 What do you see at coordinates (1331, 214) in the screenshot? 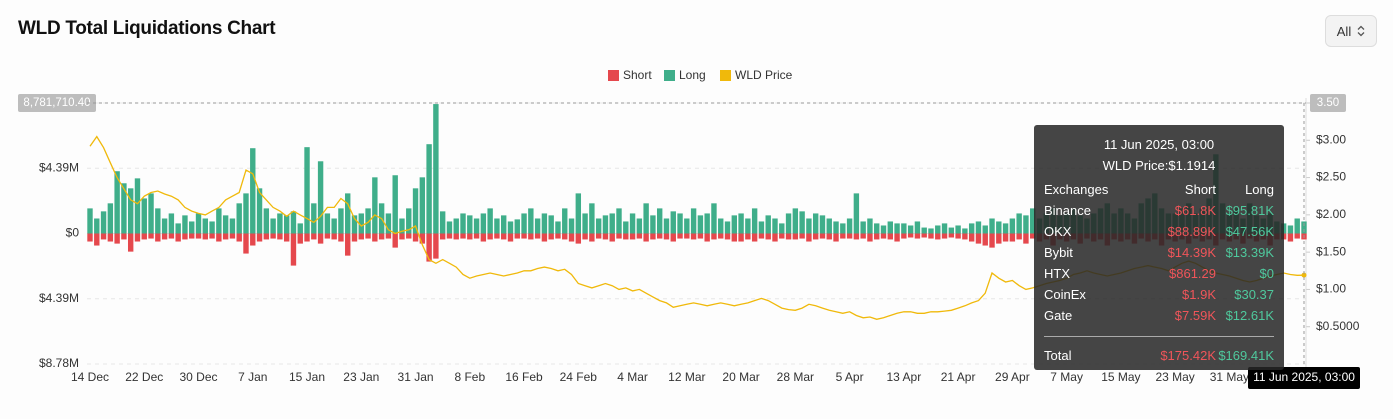
I see `y2-tick-label: $2.00` at bounding box center [1331, 214].